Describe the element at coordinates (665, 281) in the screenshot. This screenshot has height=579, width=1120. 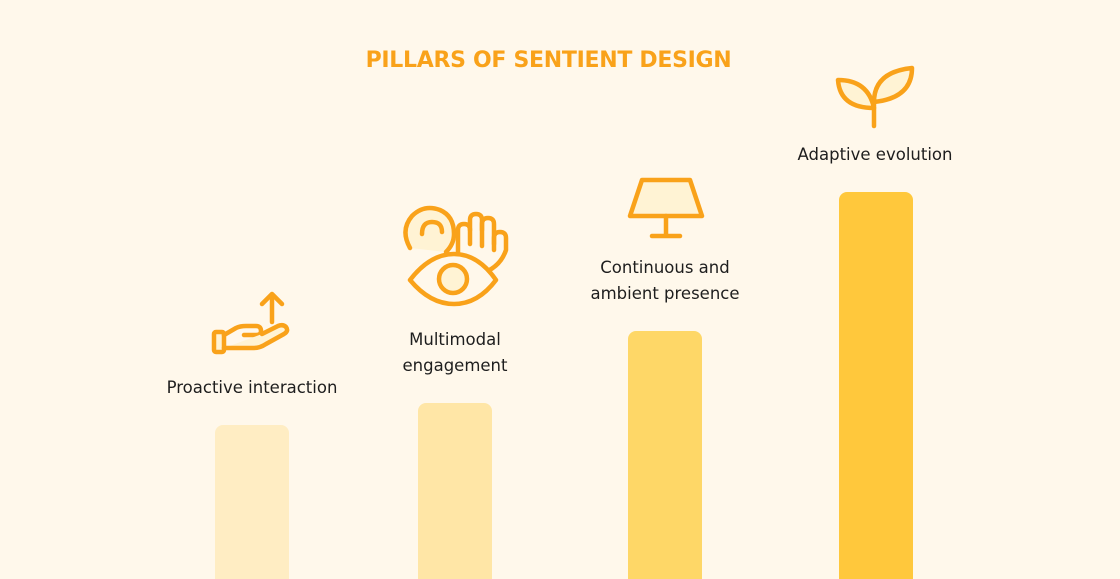
I see `pillar-label: Continuous and ambient presence` at that location.